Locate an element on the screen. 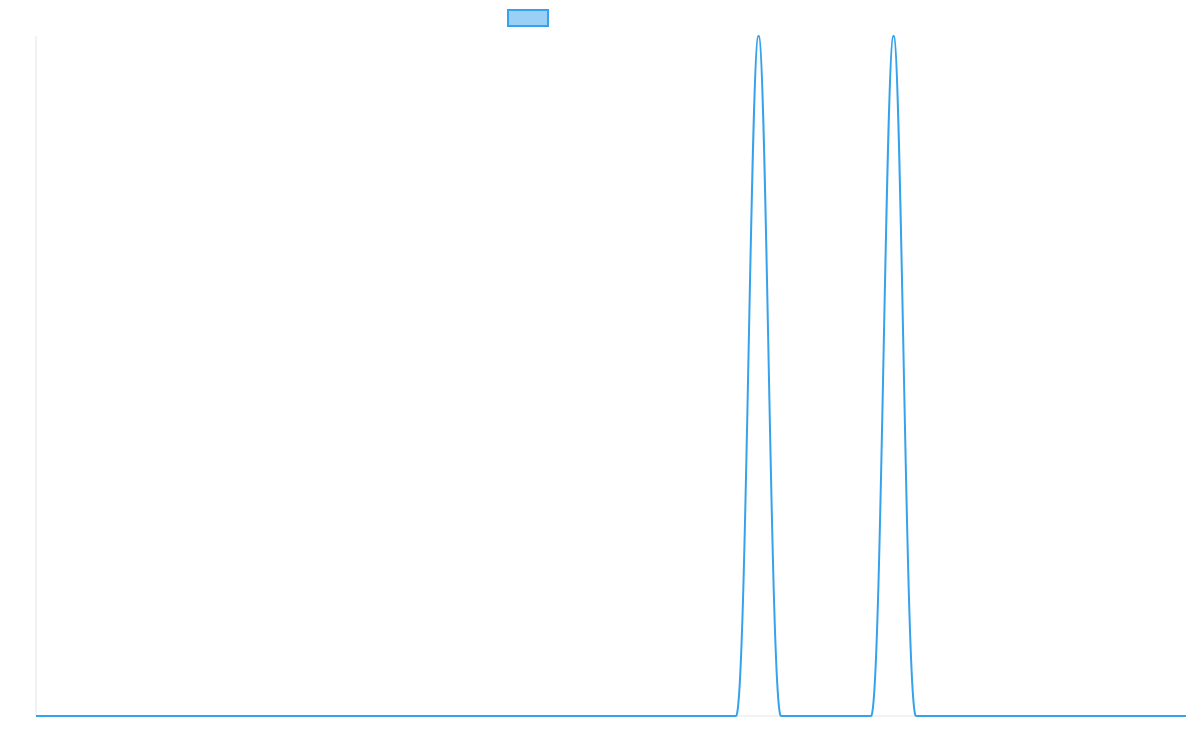 The height and width of the screenshot is (750, 1200). legend is located at coordinates (528, 18).